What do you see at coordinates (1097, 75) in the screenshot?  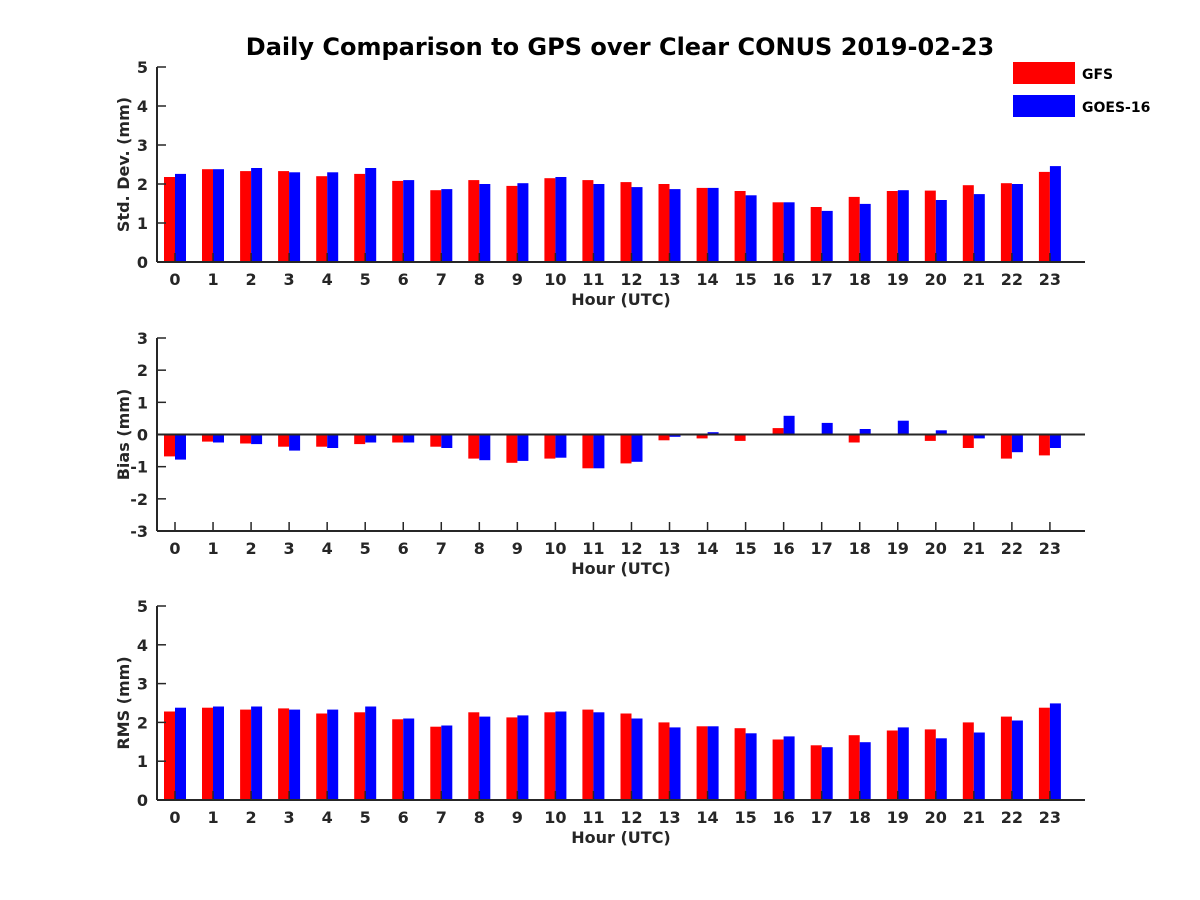 I see `legend-label-gfs: GFS` at bounding box center [1097, 75].